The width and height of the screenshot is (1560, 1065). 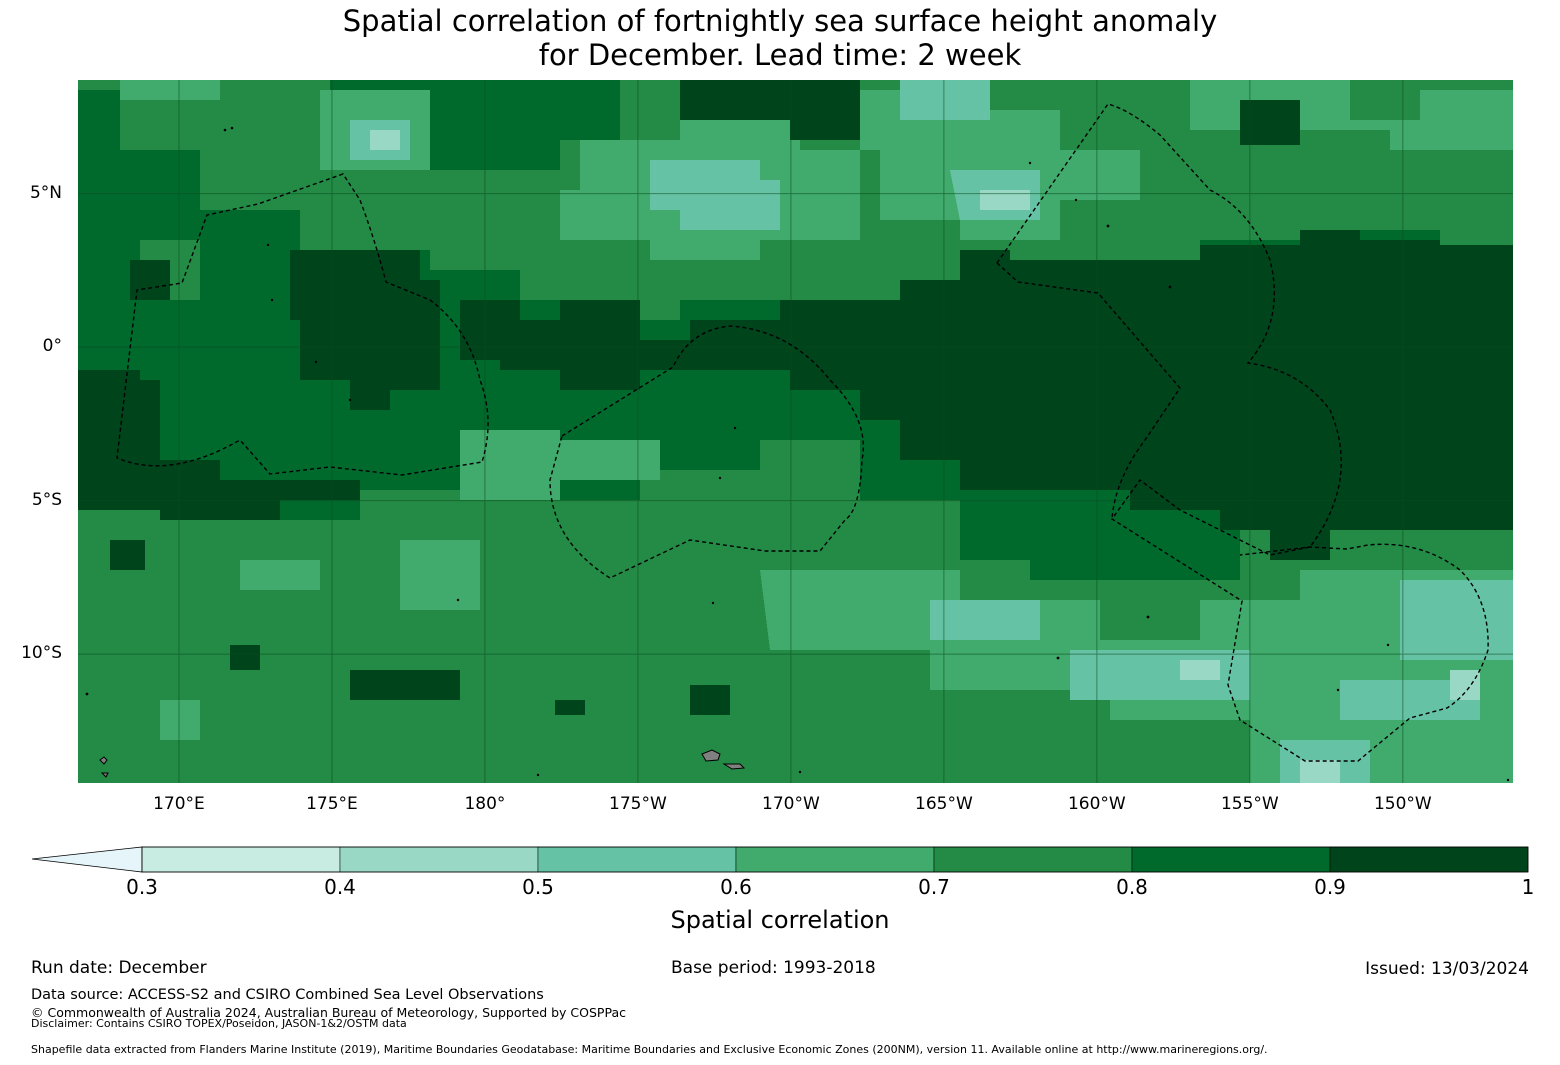 What do you see at coordinates (87, 859) in the screenshot?
I see `colorbar-under-triangle` at bounding box center [87, 859].